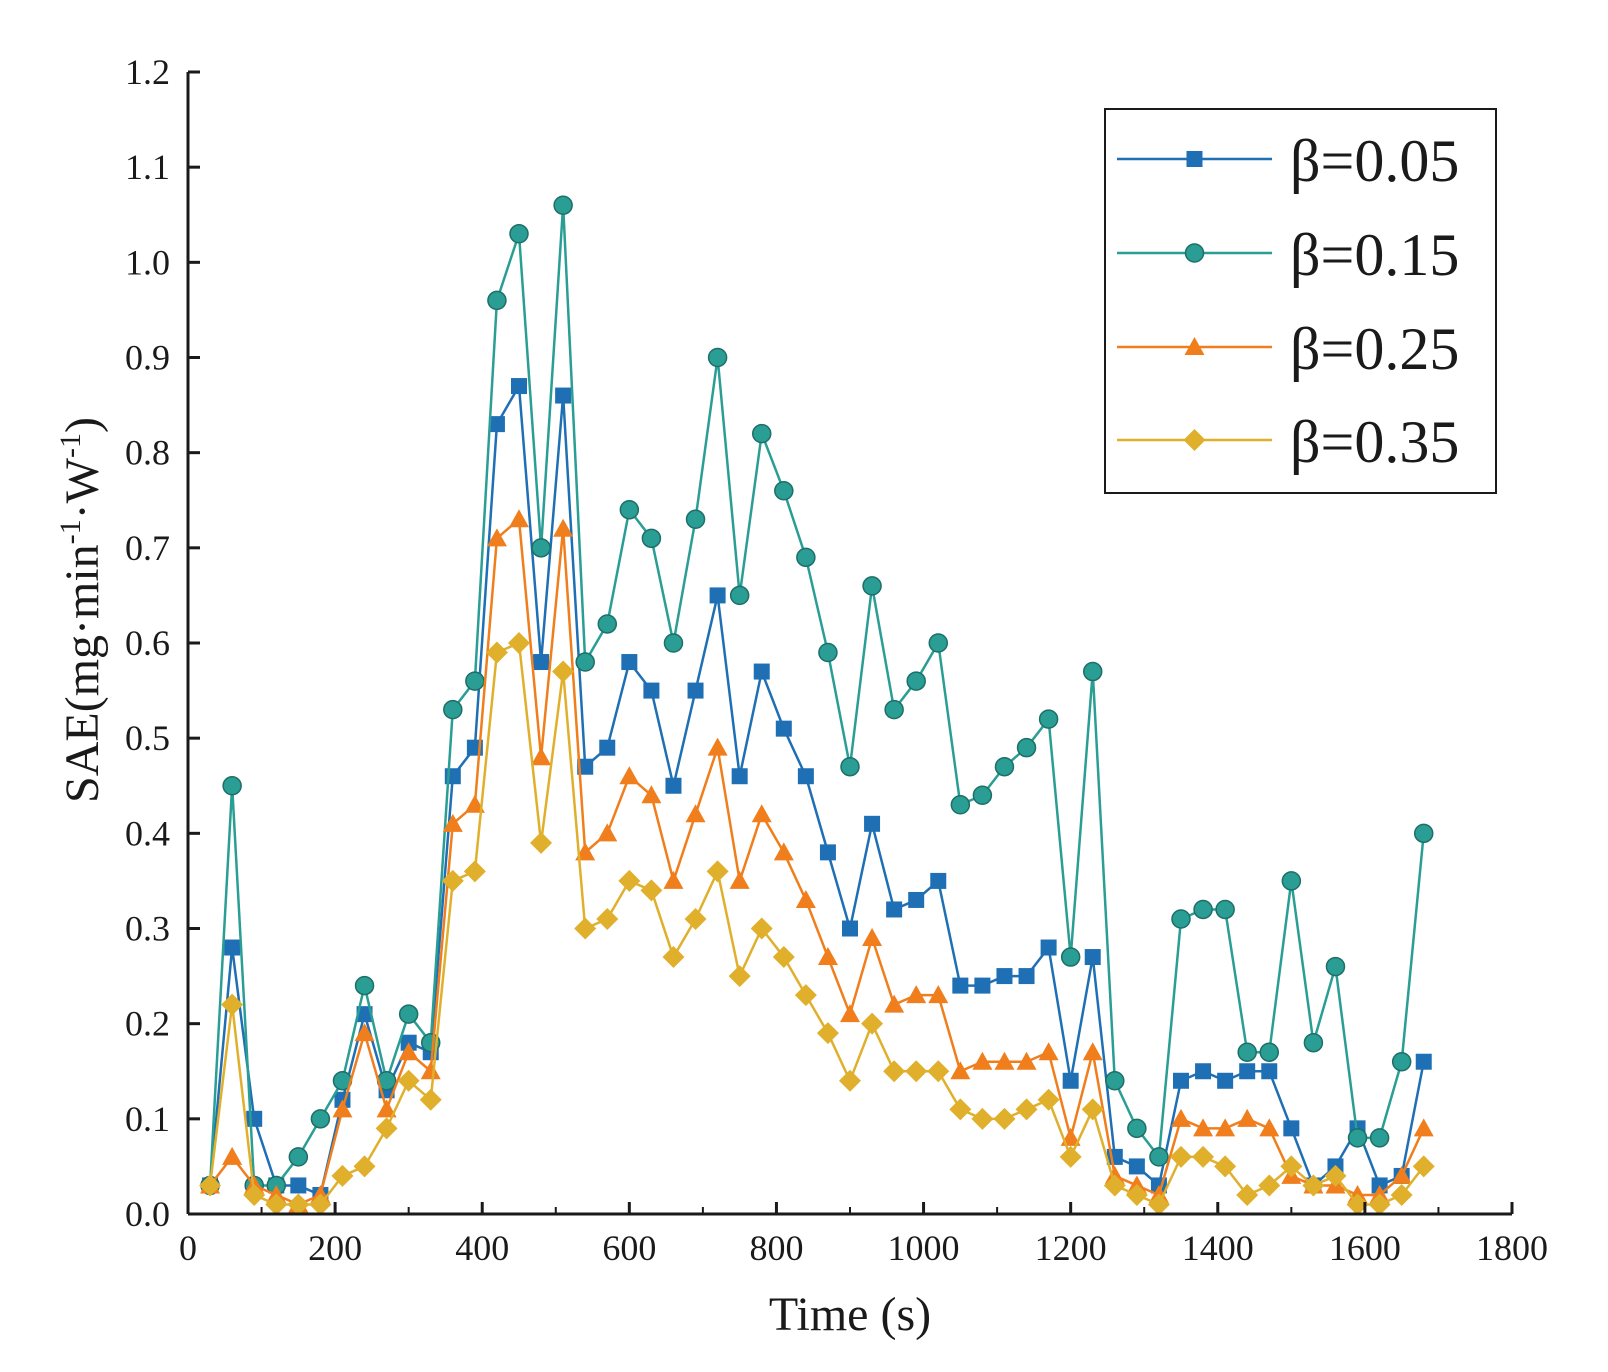  Describe the element at coordinates (1512, 1248) in the screenshot. I see `x-tick-label: 1800` at that location.